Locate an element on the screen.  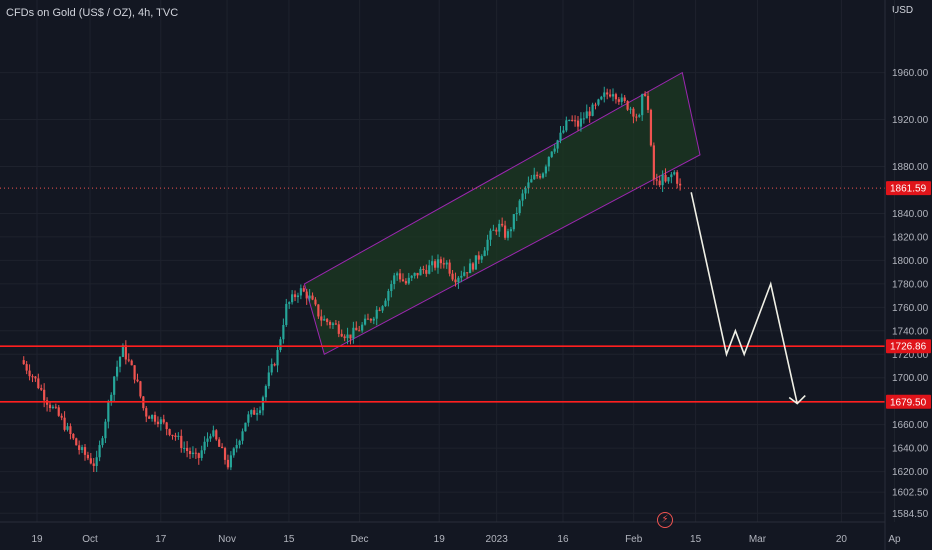
x-tick-label: 2023 is located at coordinates (497, 539).